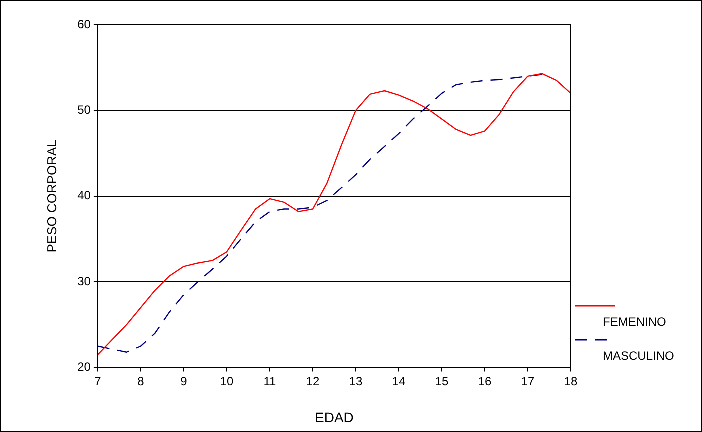  Describe the element at coordinates (98, 381) in the screenshot. I see `x-tick-label: 7` at that location.